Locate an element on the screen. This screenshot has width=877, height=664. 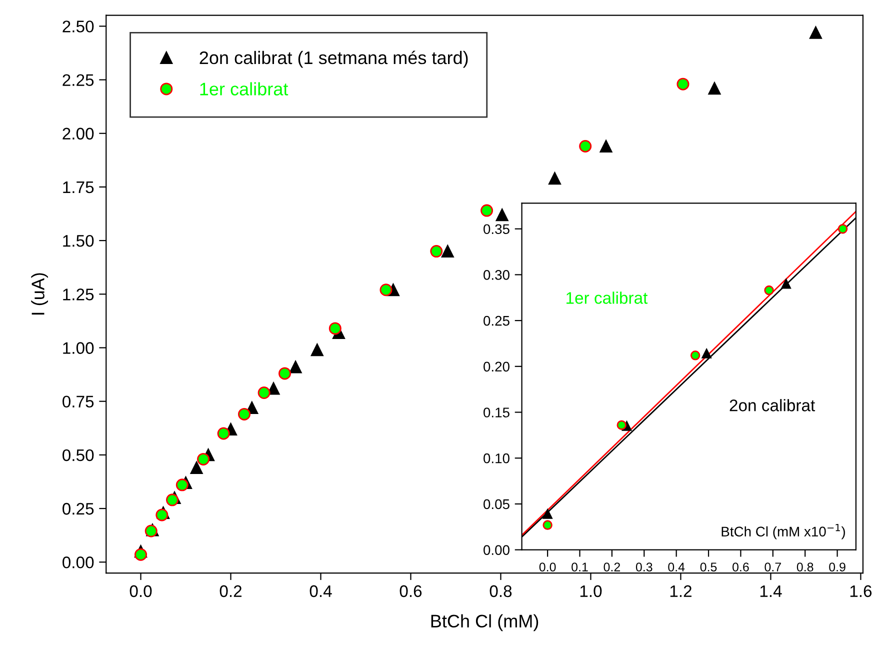
x-tick-label: 0.9 is located at coordinates (837, 567).